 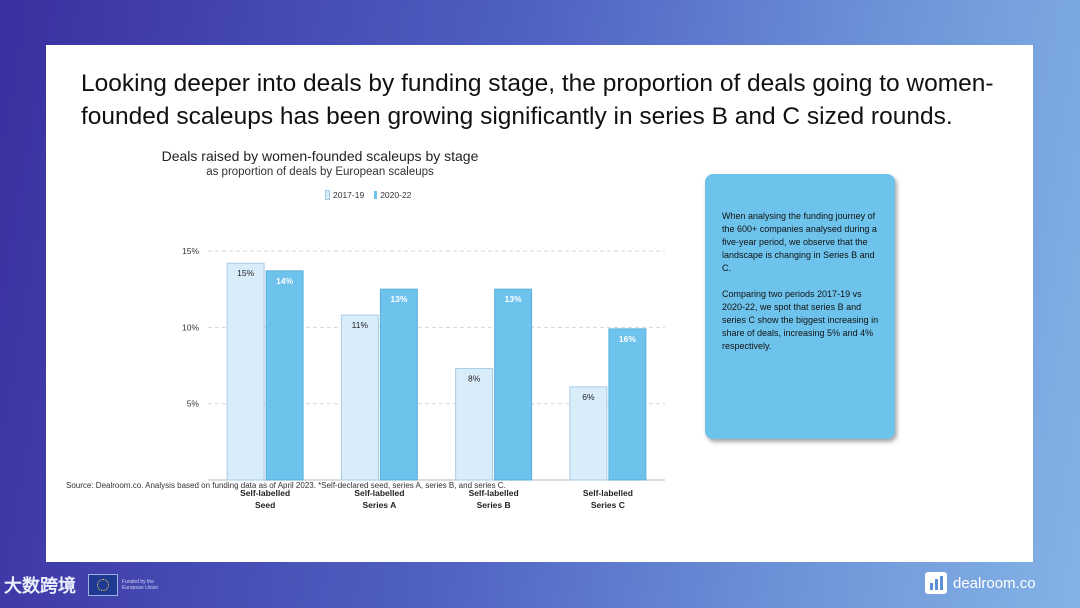 I want to click on data-label-2017-19-seed: 15%, so click(x=245, y=273).